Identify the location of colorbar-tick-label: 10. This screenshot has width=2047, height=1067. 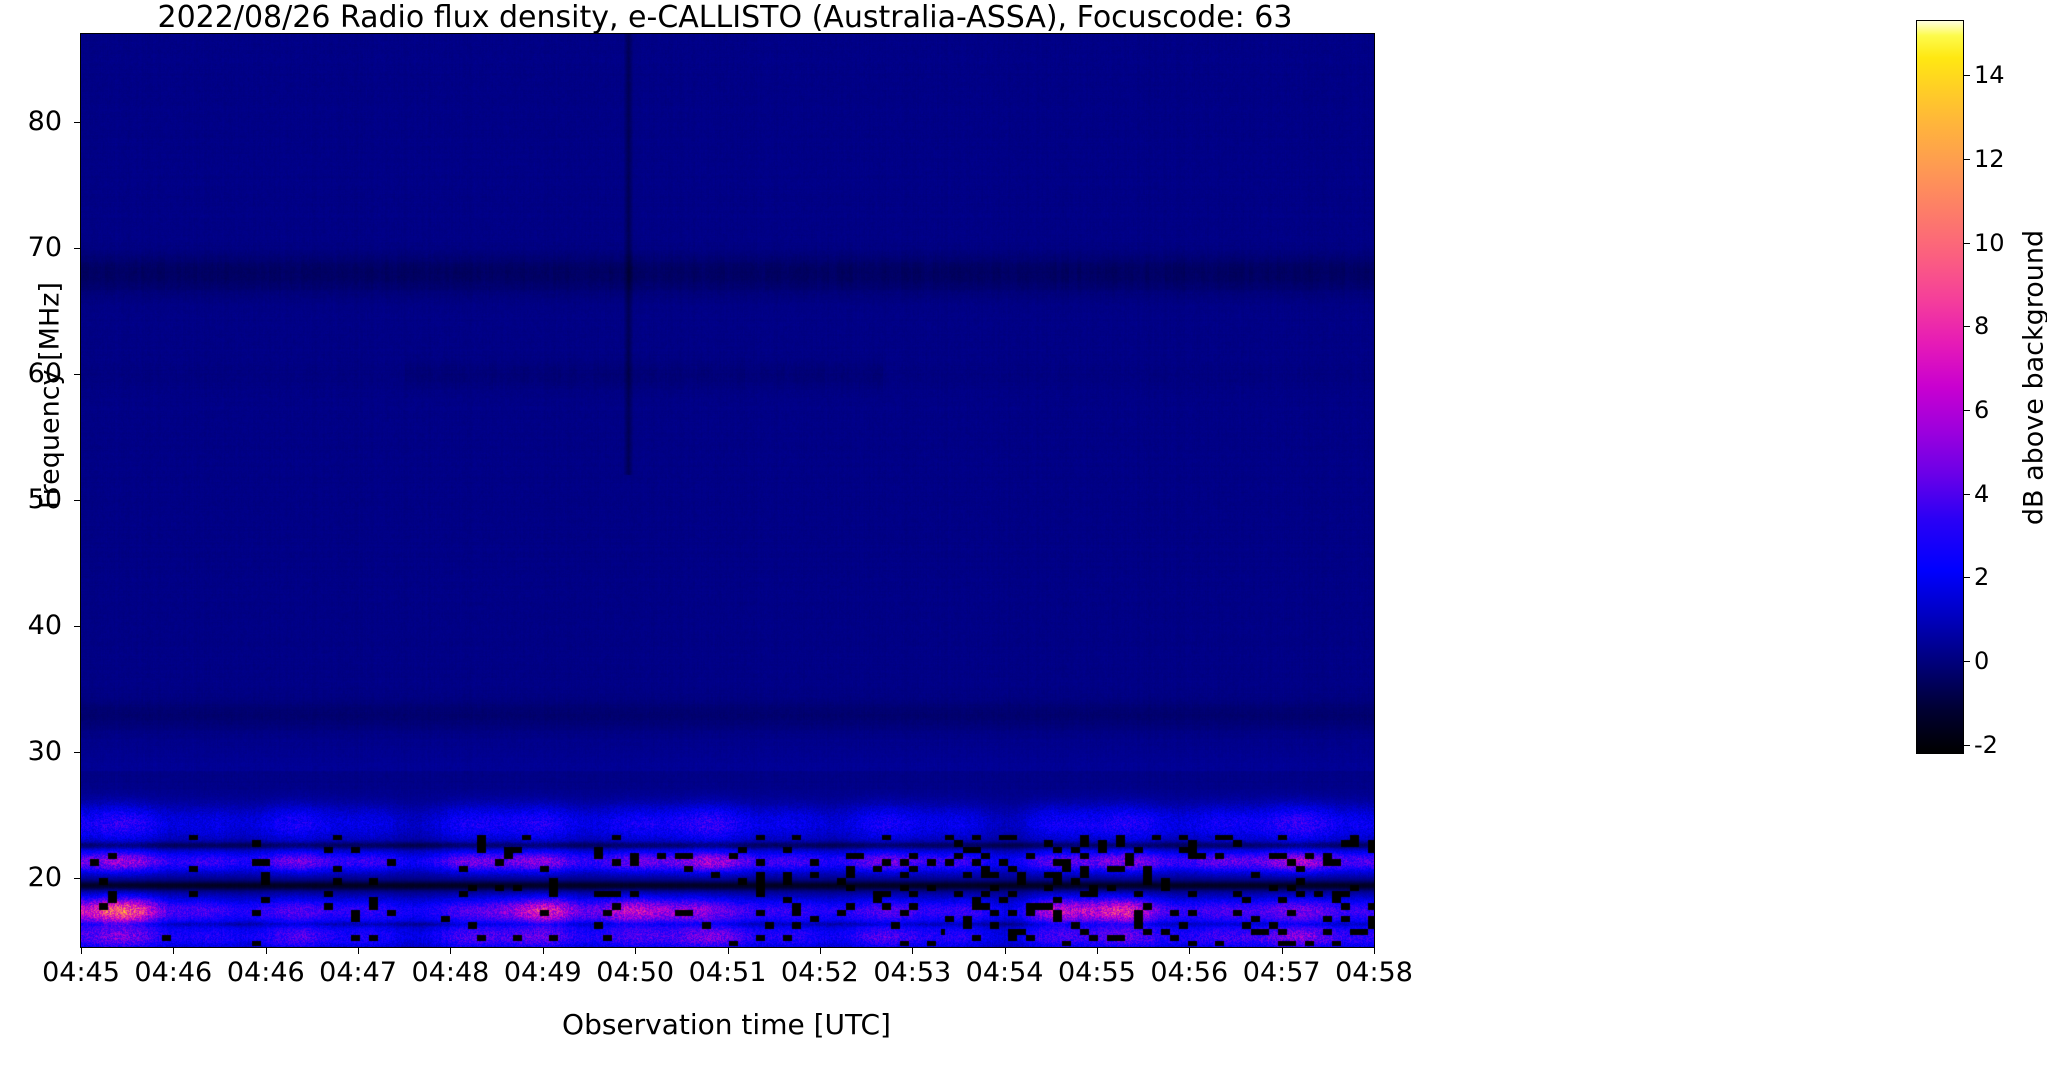
(1989, 242).